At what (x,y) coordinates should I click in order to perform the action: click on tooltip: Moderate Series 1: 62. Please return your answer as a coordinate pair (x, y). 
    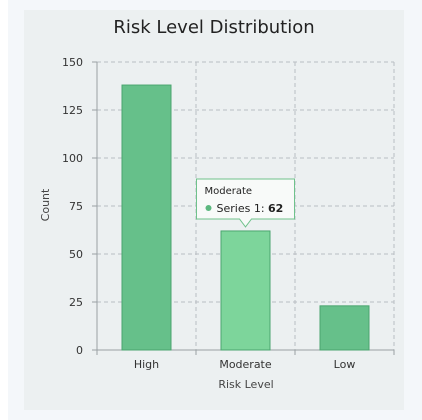
    Looking at the image, I should click on (245, 203).